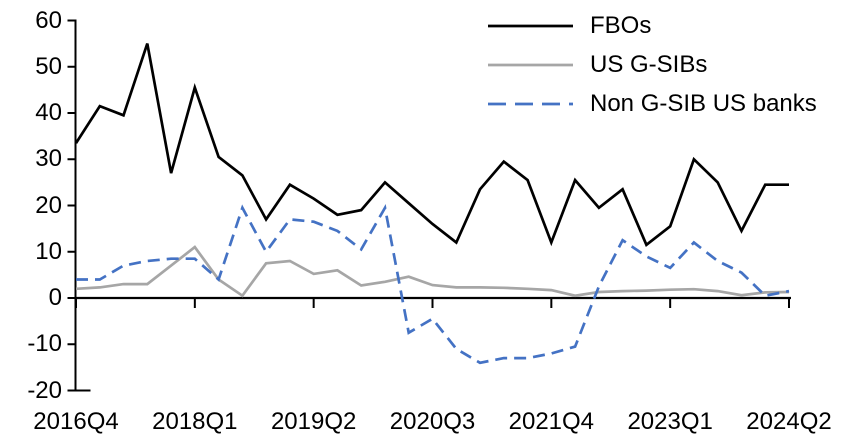 The height and width of the screenshot is (442, 852). I want to click on y-tick-label: 0, so click(55, 297).